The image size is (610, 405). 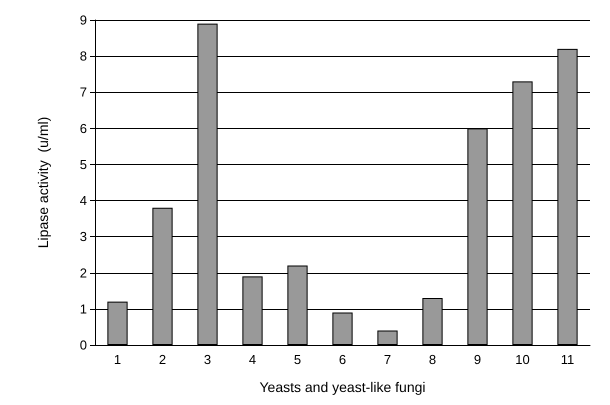 What do you see at coordinates (522, 359) in the screenshot?
I see `x-tick-label: 10` at bounding box center [522, 359].